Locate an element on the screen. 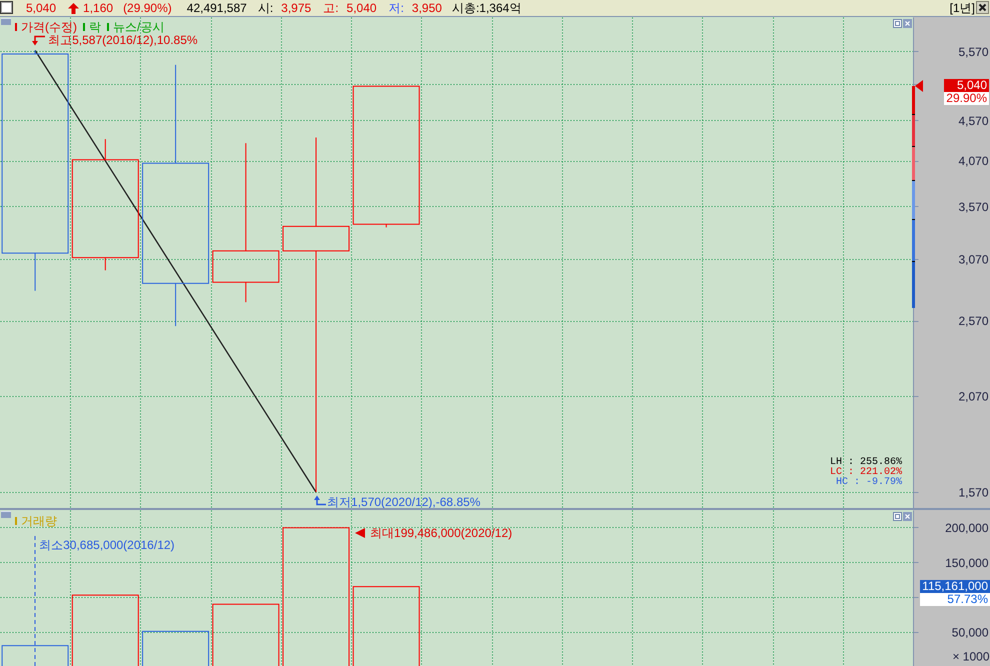  annotation: 뉴스/공시 is located at coordinates (138, 27).